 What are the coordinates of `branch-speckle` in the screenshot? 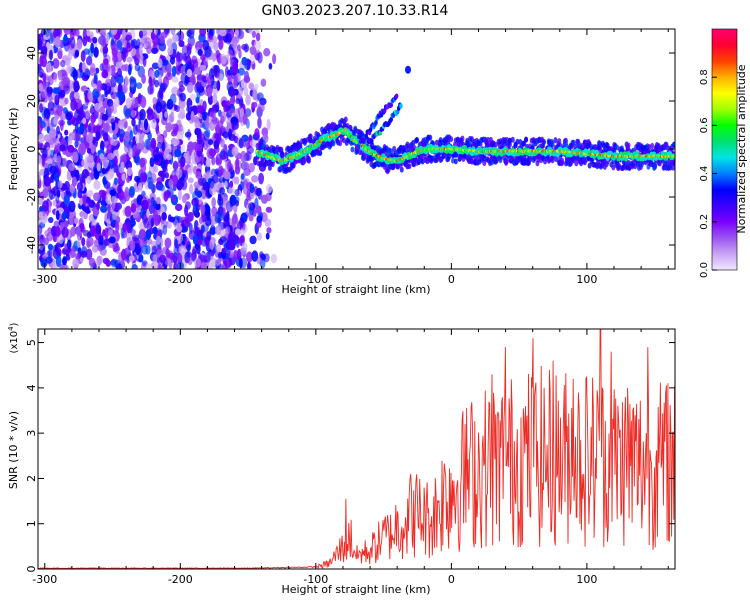 It's located at (376, 122).